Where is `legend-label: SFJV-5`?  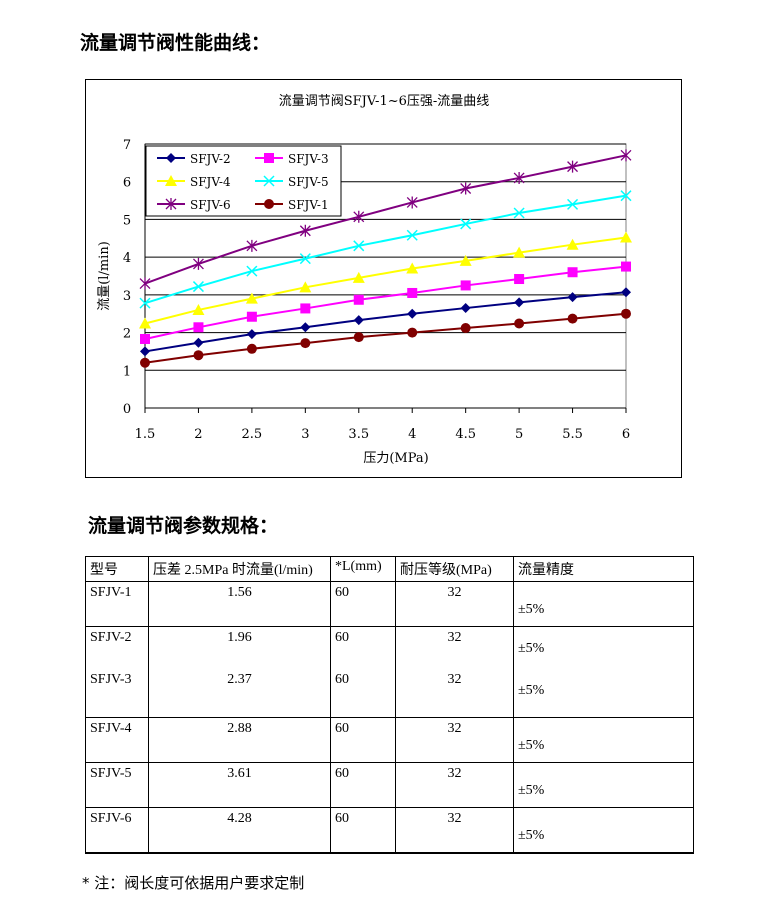 legend-label: SFJV-5 is located at coordinates (308, 182).